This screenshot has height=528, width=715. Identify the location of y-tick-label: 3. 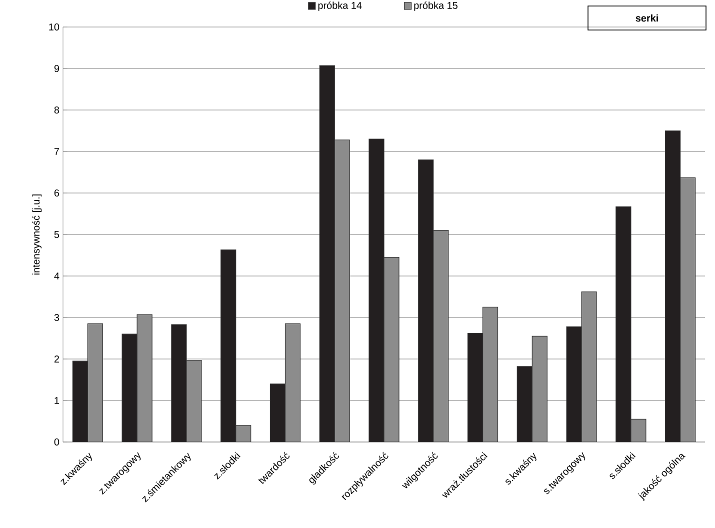
(57, 318).